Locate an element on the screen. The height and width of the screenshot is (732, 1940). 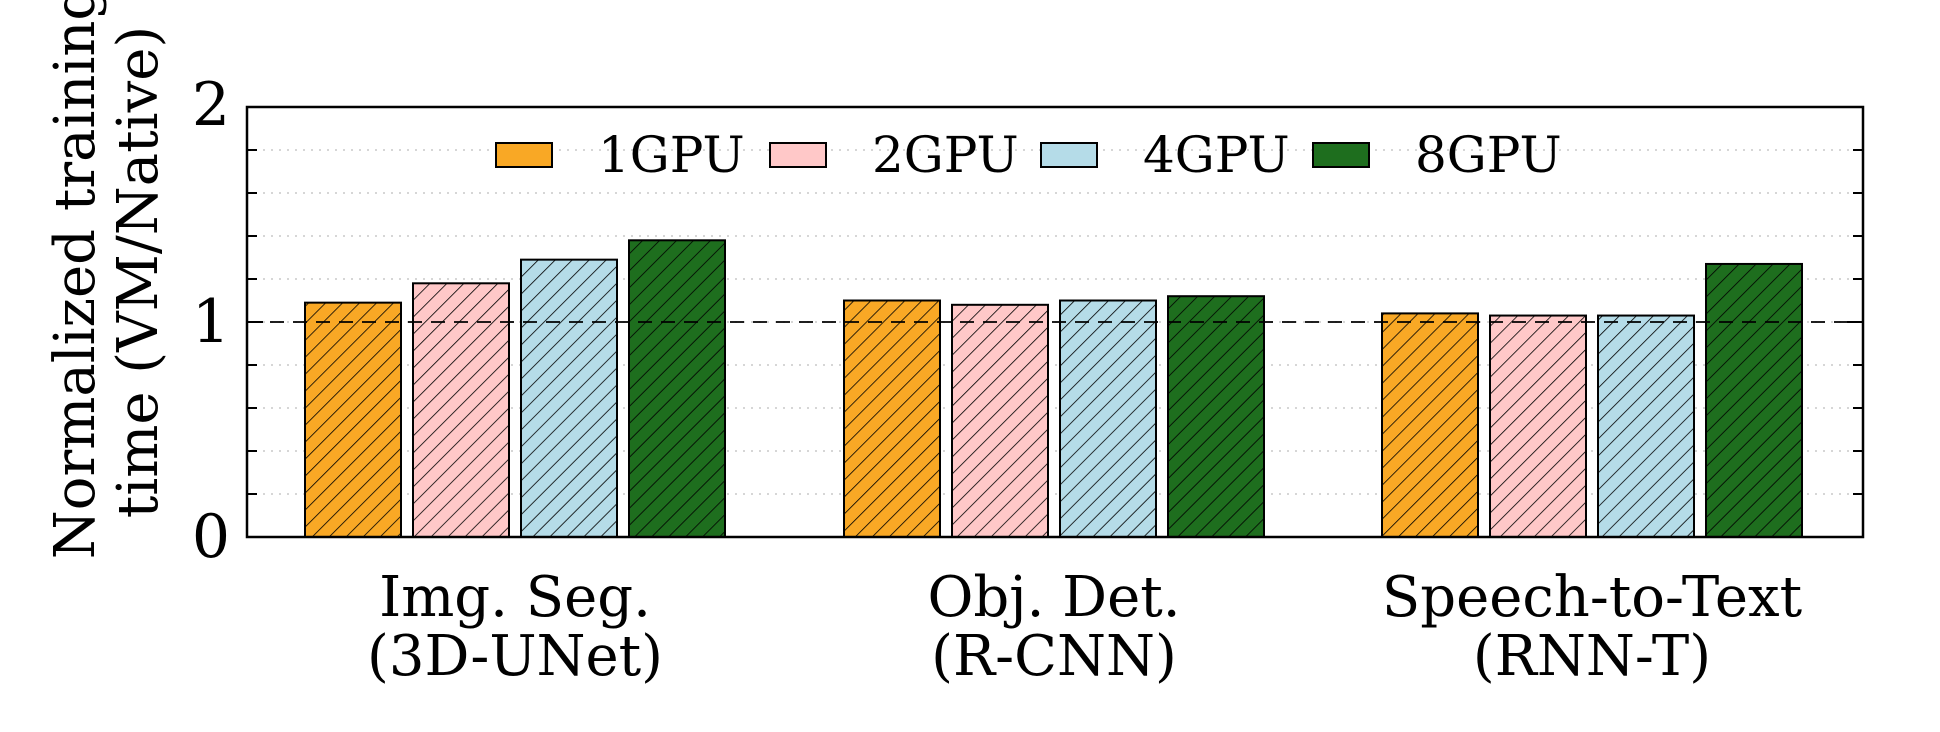
bar-8GPU-cat0 is located at coordinates (677, 389).